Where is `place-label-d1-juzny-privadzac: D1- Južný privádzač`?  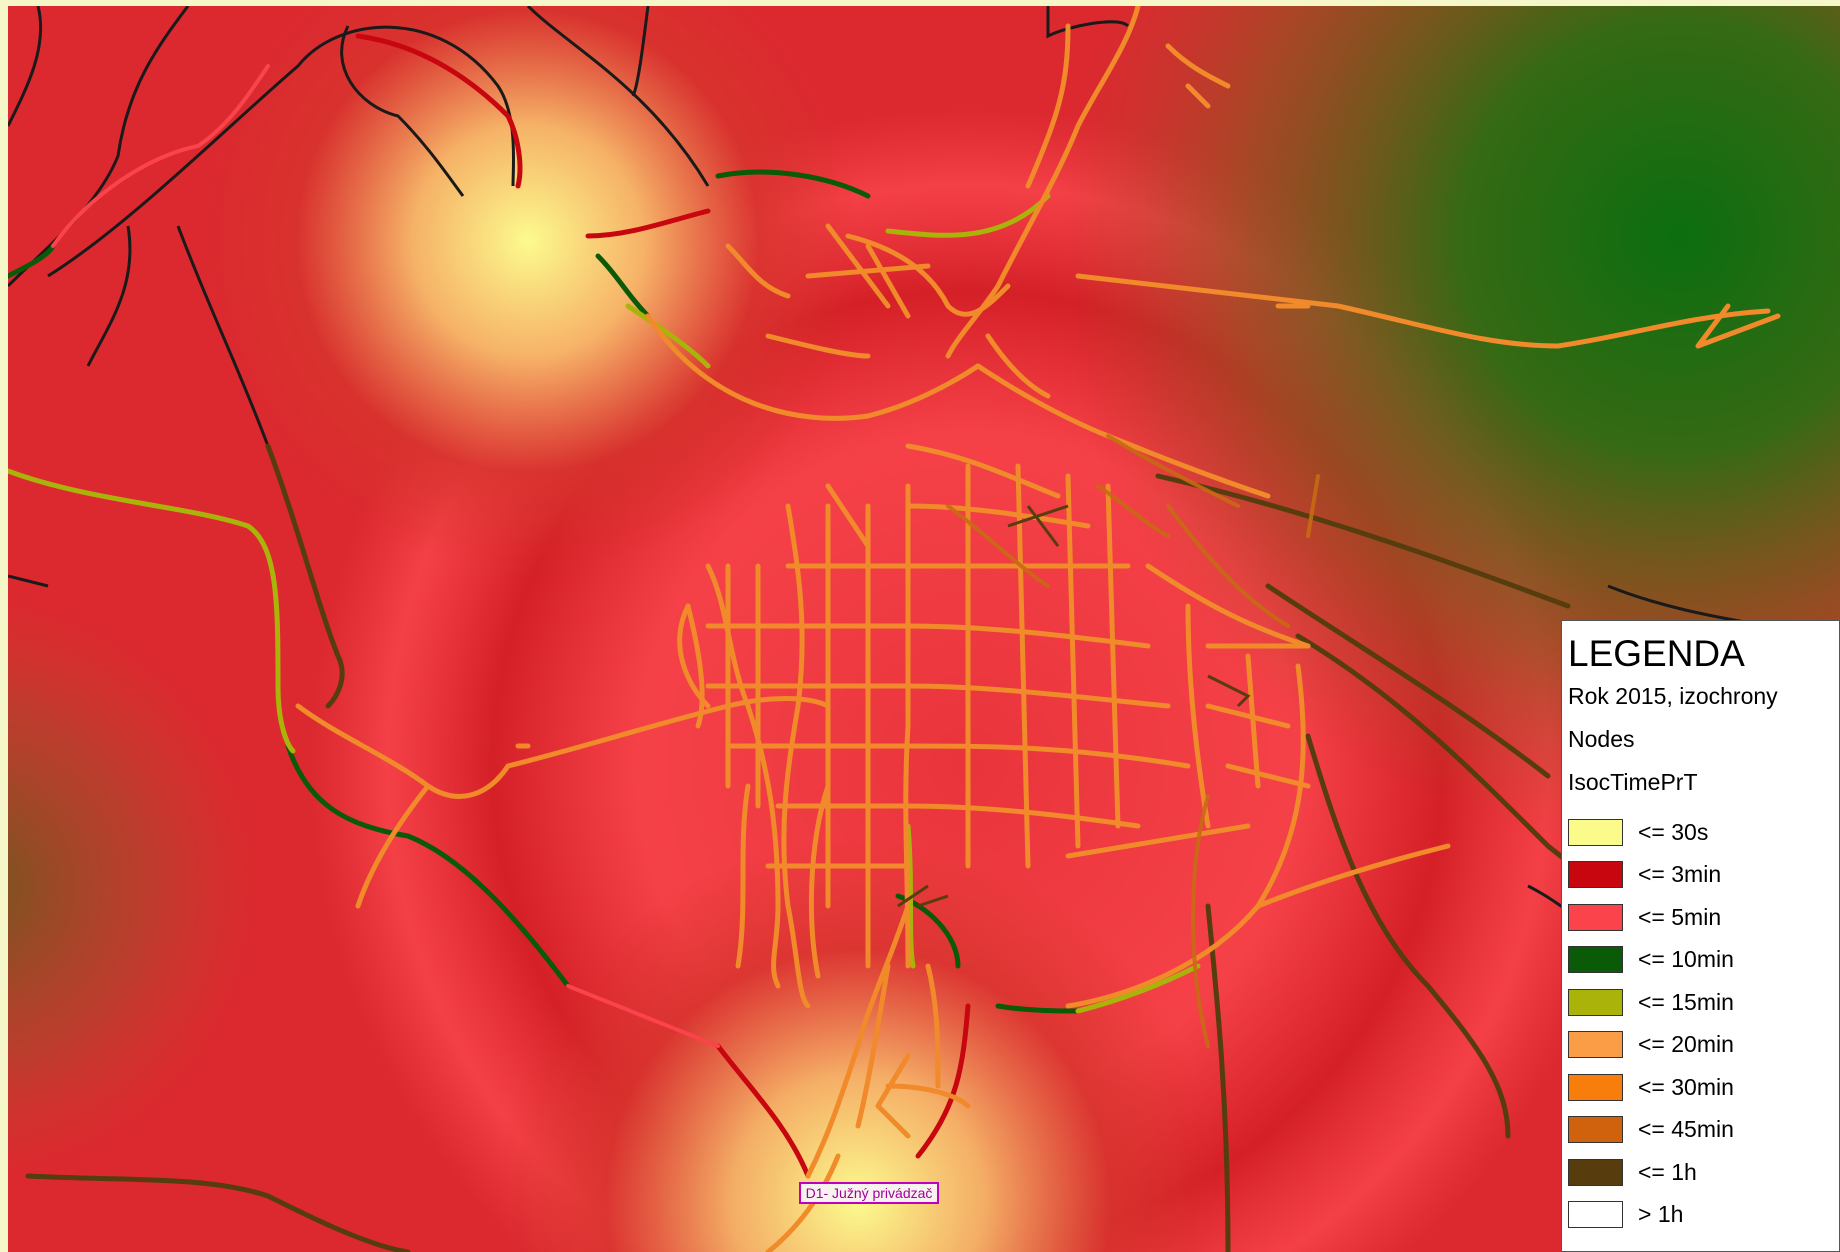 place-label-d1-juzny-privadzac: D1- Južný privádzač is located at coordinates (869, 1193).